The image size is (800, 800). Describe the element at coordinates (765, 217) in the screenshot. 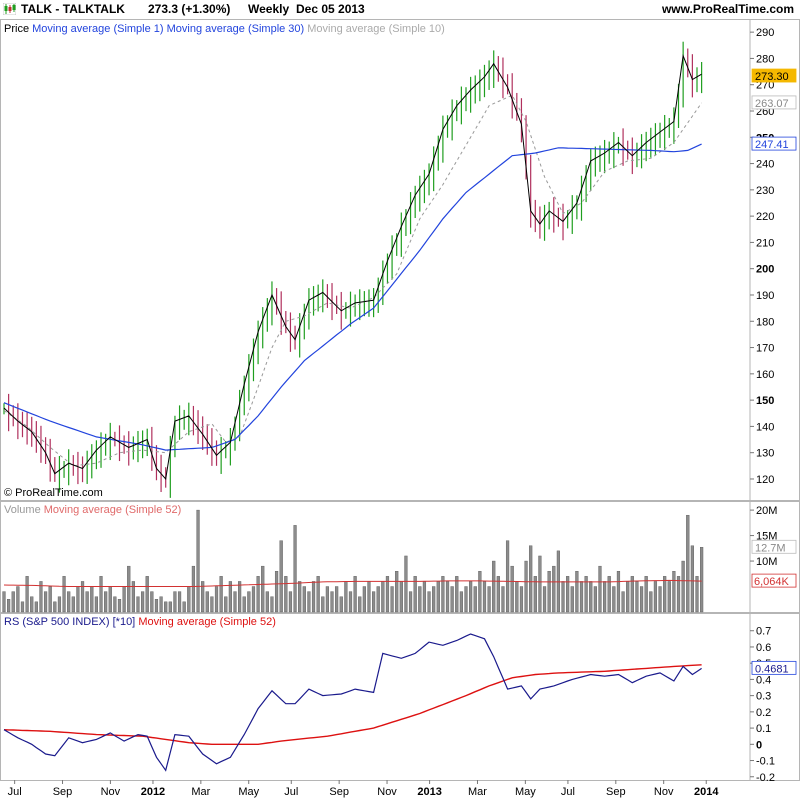

I see `price-tick-label: 220` at that location.